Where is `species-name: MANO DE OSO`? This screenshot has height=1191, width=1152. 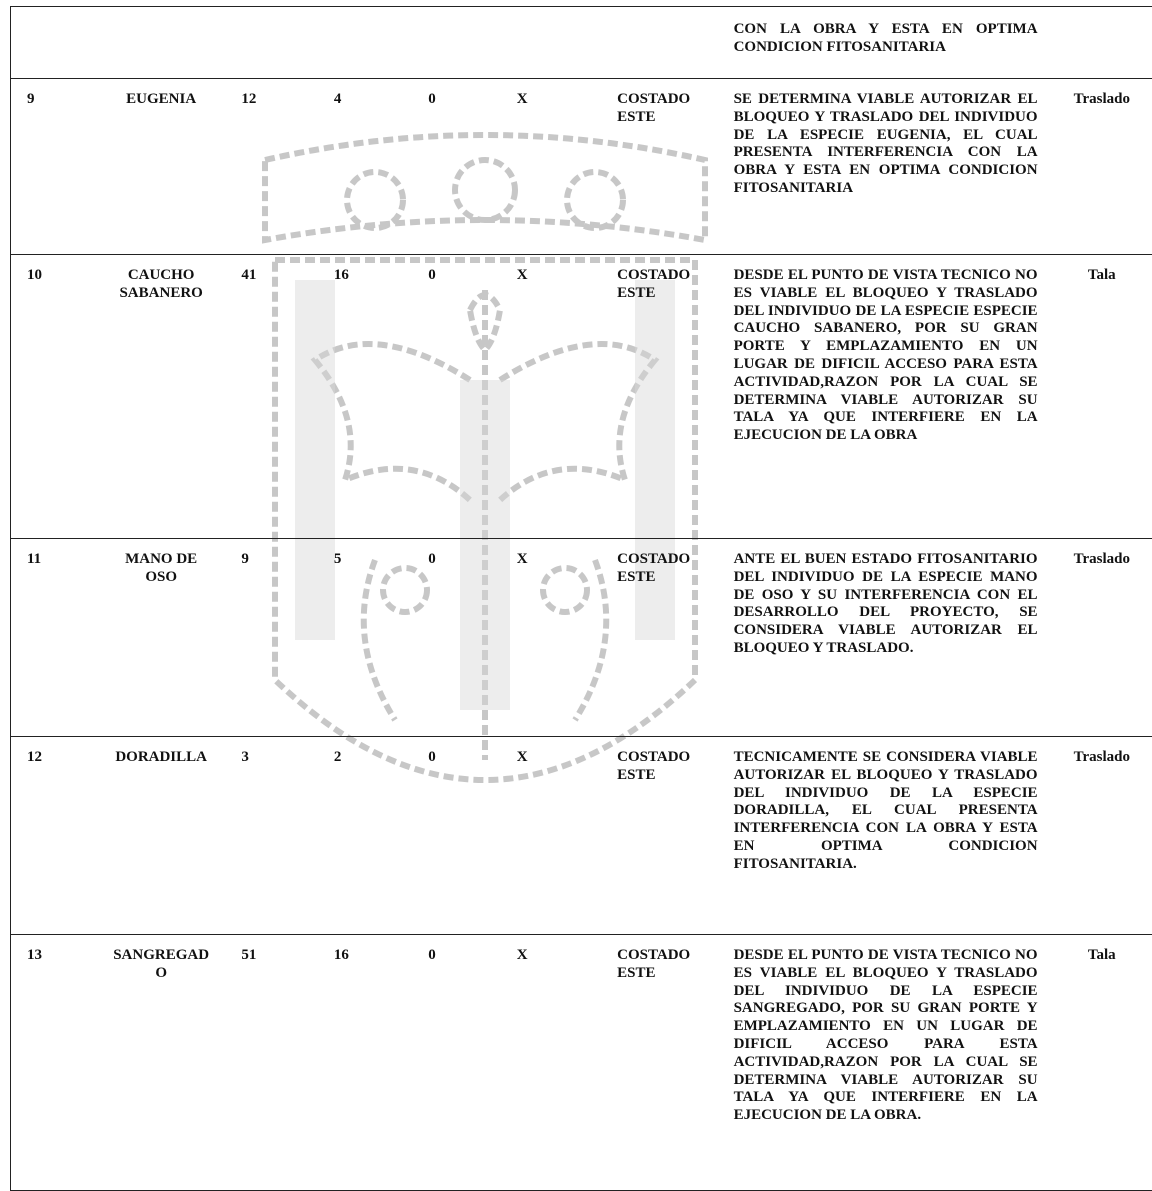
species-name: MANO DE OSO is located at coordinates (161, 638).